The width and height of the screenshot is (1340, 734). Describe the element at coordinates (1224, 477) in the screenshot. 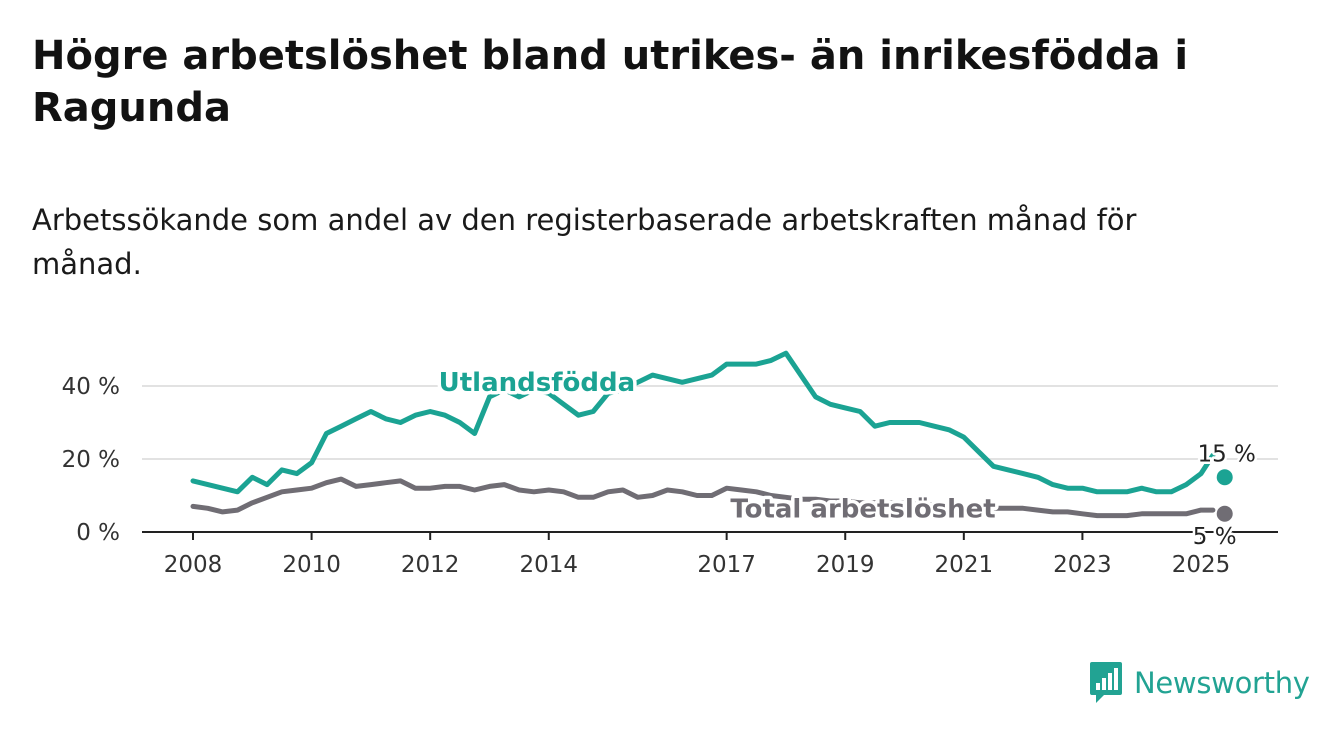

I see `end-point-utlandsfodda` at that location.